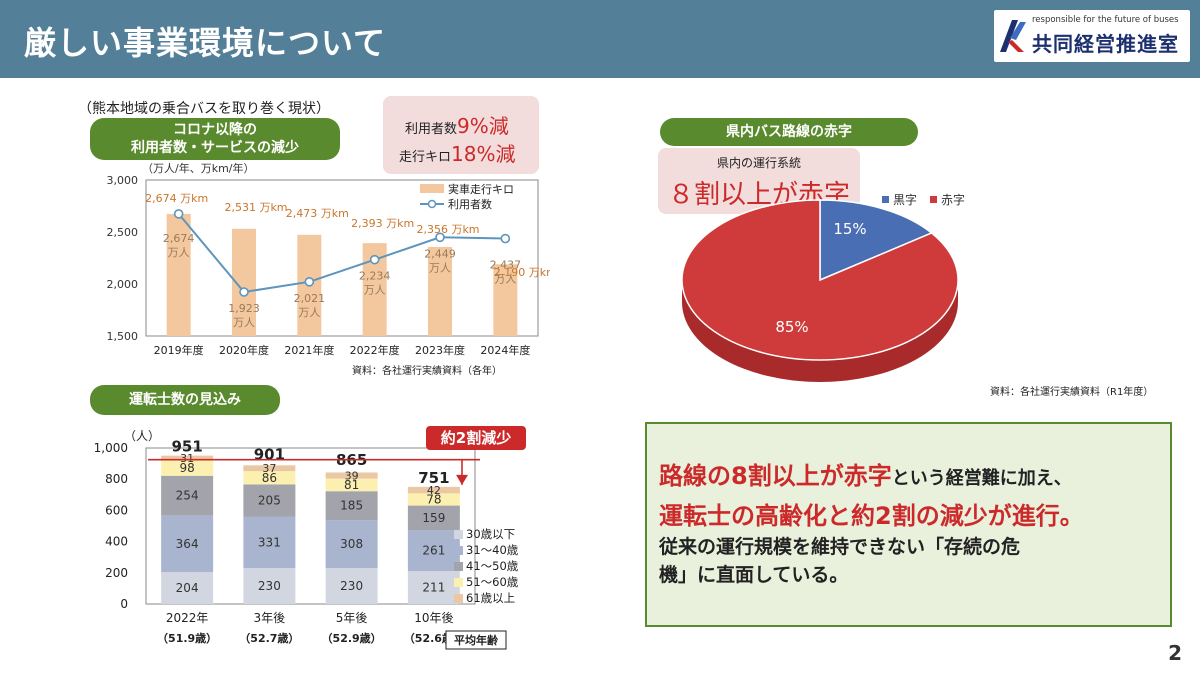  What do you see at coordinates (179, 350) in the screenshot?
I see `x-tick-label: 2019年度` at bounding box center [179, 350].